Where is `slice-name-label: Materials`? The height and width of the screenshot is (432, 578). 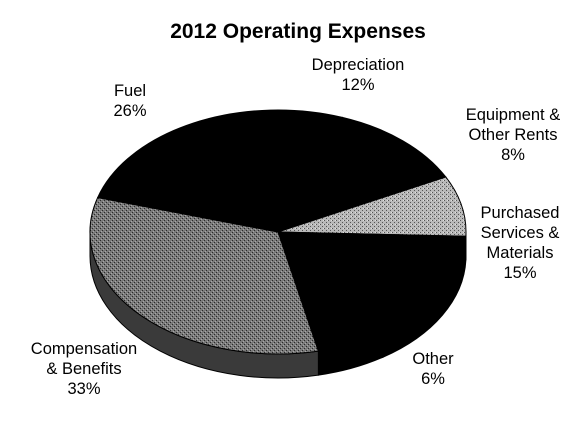
slice-name-label: Materials is located at coordinates (520, 253).